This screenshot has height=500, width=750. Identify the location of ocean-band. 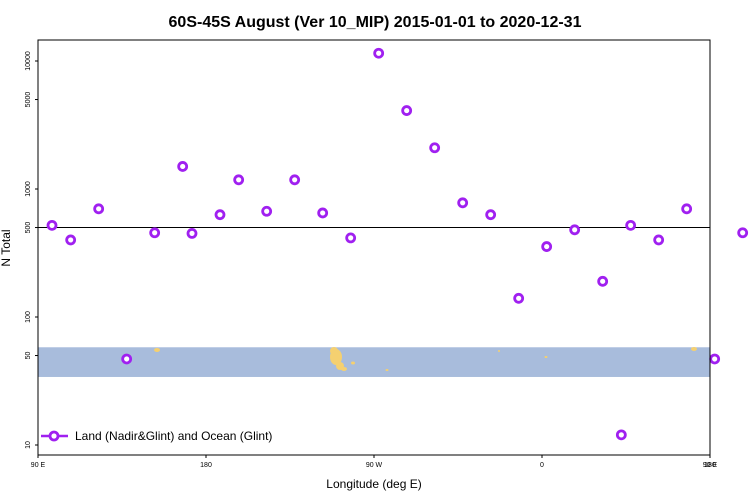
(374, 362).